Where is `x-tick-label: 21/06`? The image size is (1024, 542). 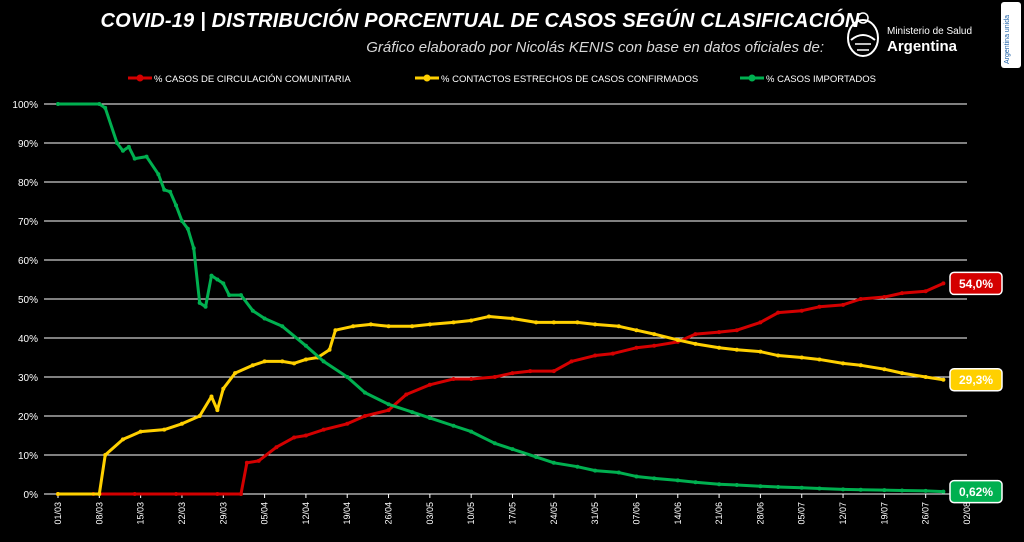 x-tick-label: 21/06 is located at coordinates (719, 513).